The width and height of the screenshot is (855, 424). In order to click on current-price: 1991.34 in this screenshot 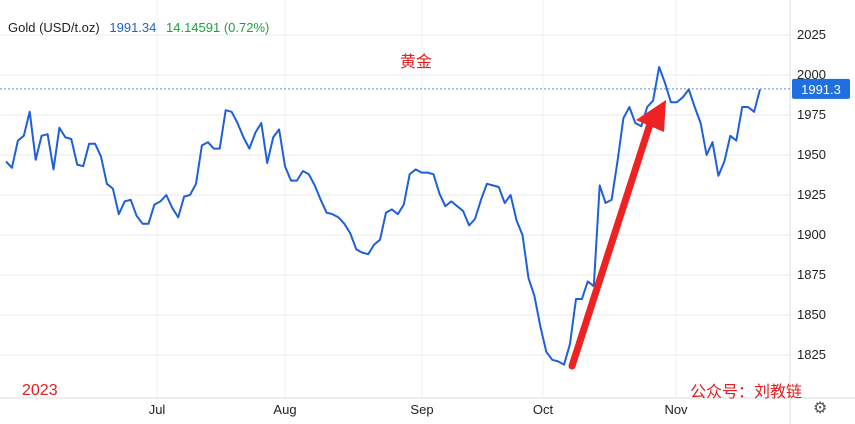, I will do `click(133, 27)`.